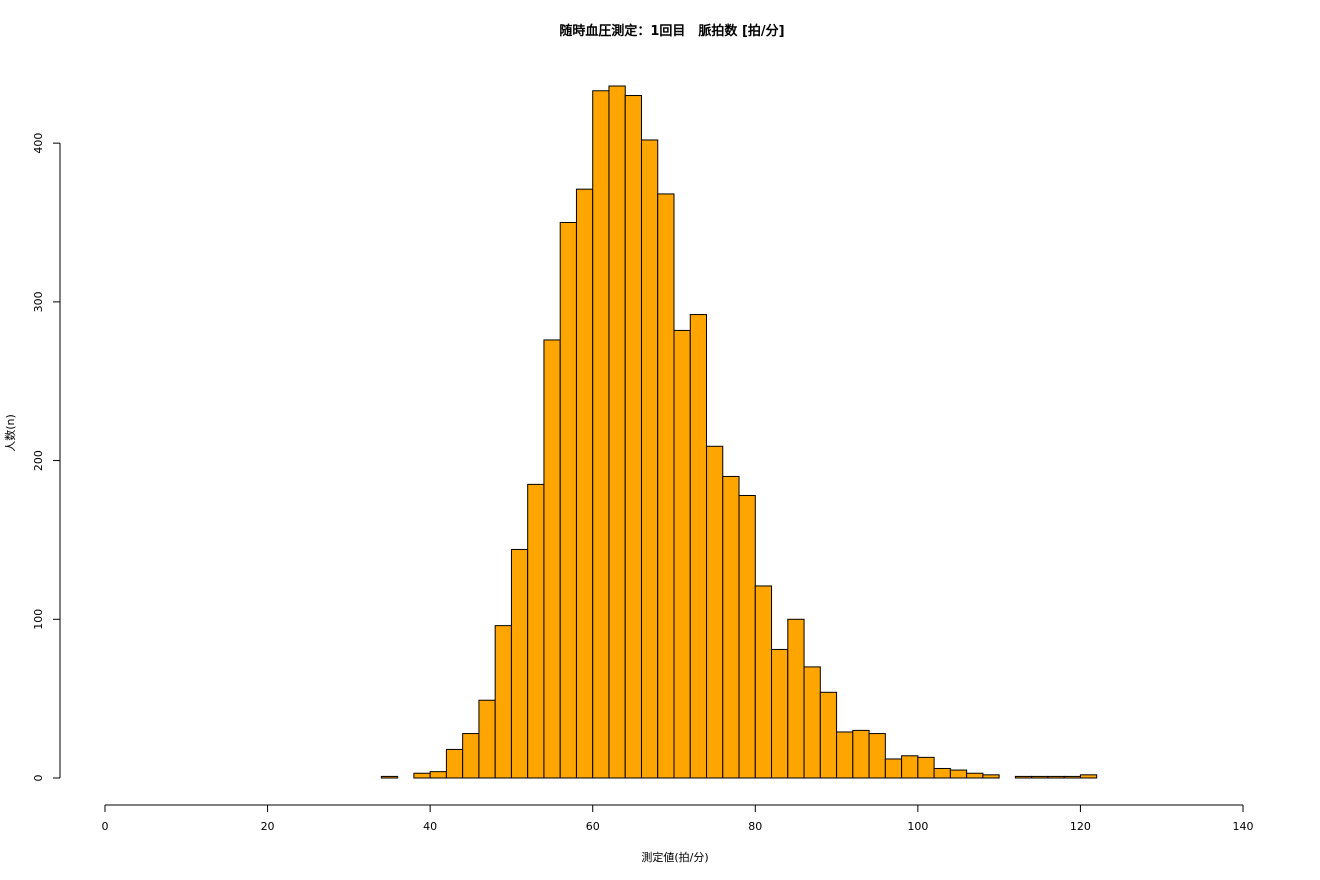 This screenshot has width=1320, height=880. Describe the element at coordinates (755, 826) in the screenshot. I see `x-tick-label: 80` at that location.